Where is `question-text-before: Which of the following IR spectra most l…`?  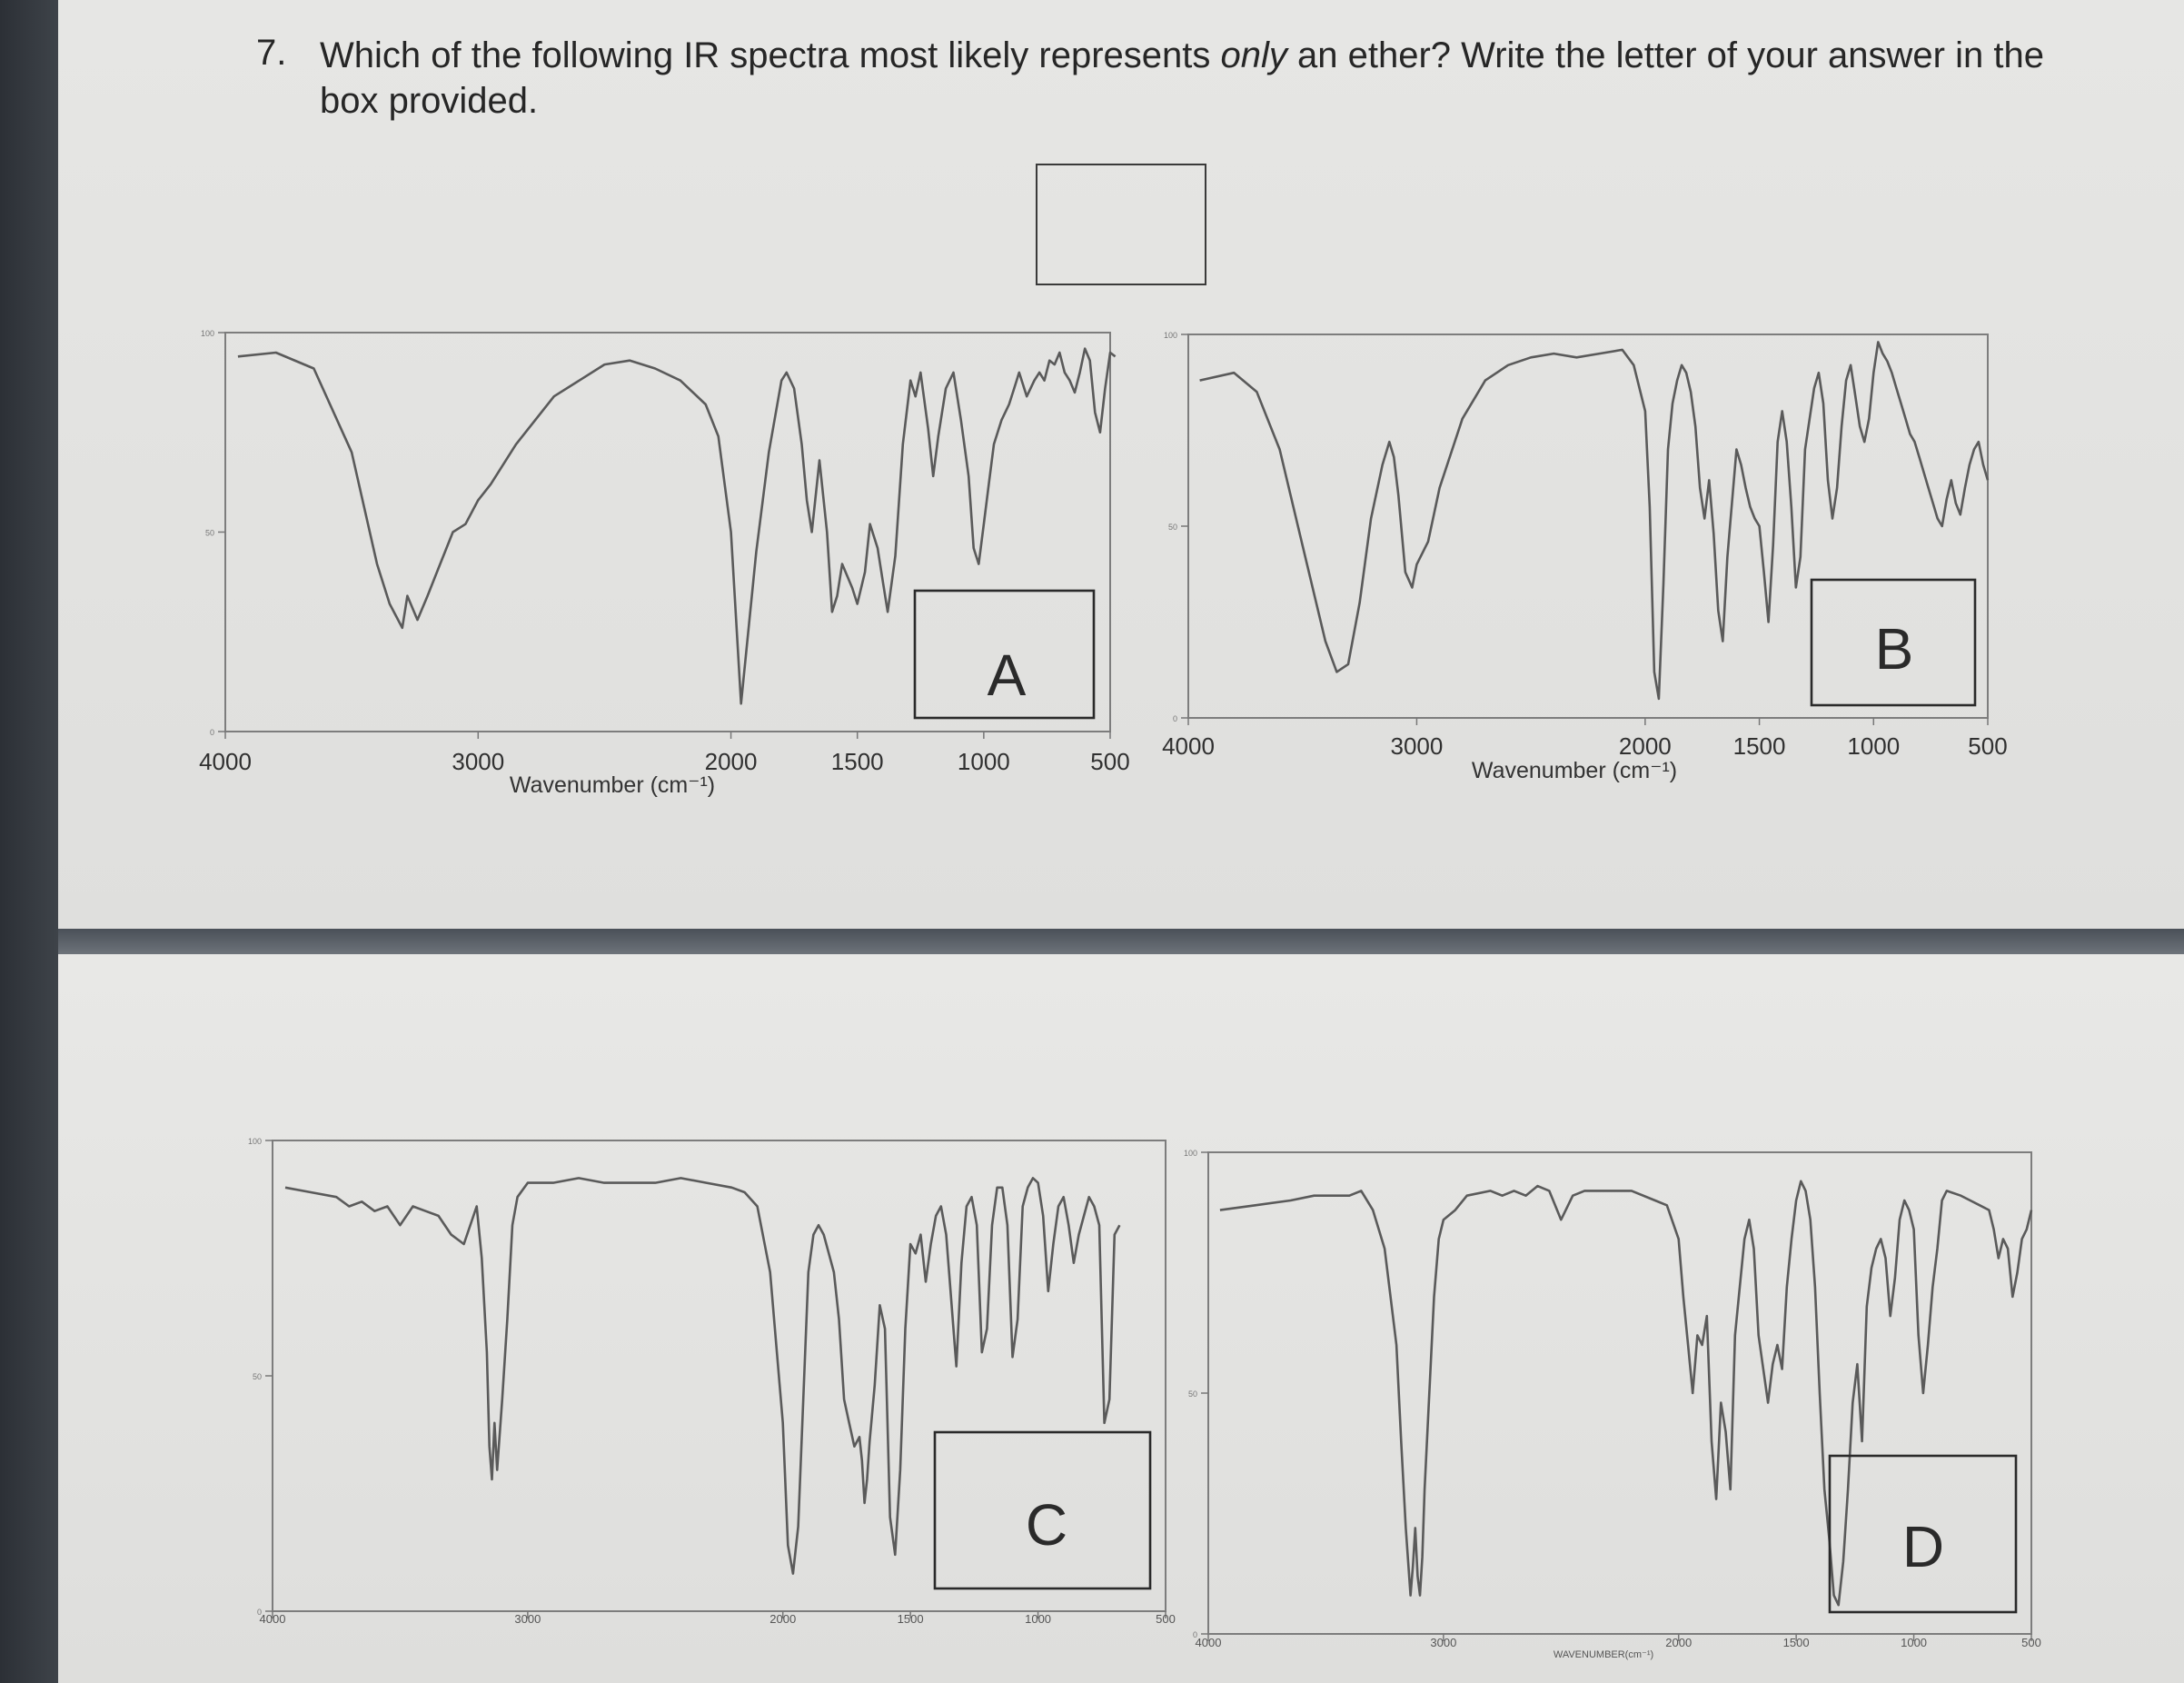
question-text-before: Which of the following IR spectra most l… is located at coordinates (770, 55).